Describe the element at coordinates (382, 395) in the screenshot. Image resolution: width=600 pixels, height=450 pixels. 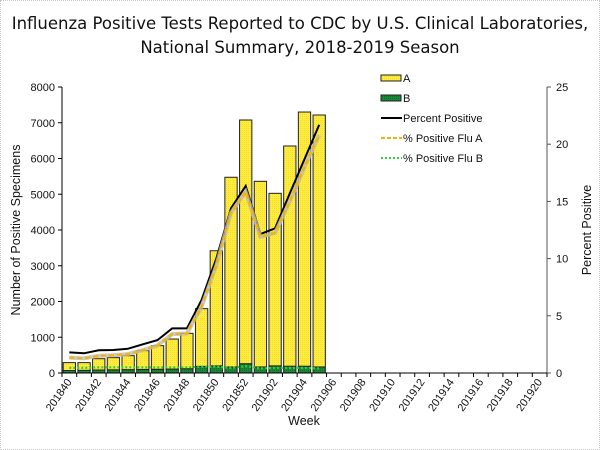
I see `x-tick-label: 201910` at that location.